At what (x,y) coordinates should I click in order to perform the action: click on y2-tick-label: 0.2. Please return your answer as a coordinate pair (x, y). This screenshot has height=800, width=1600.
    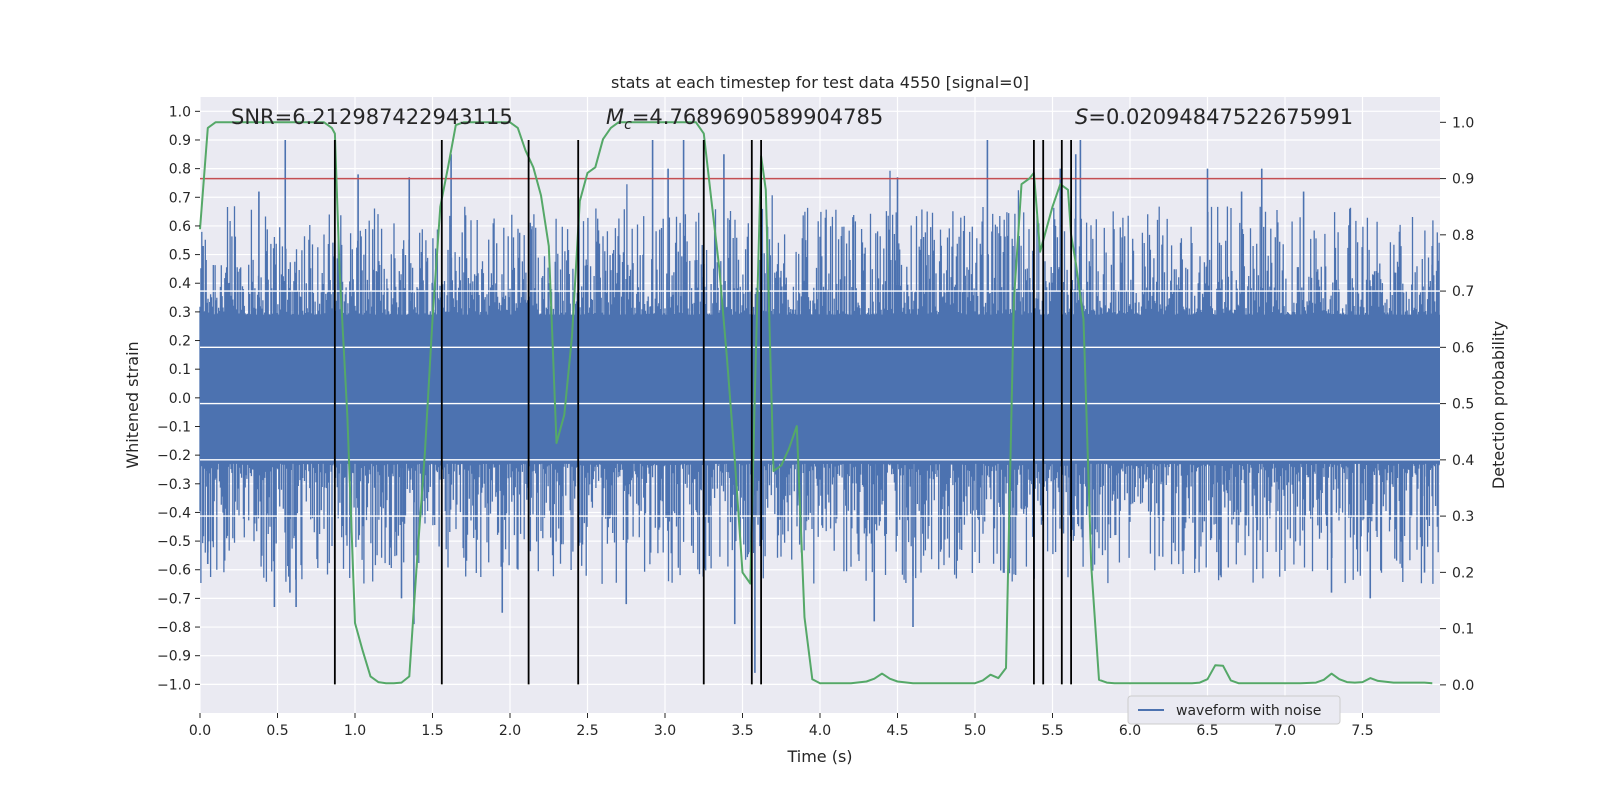
    Looking at the image, I should click on (1463, 573).